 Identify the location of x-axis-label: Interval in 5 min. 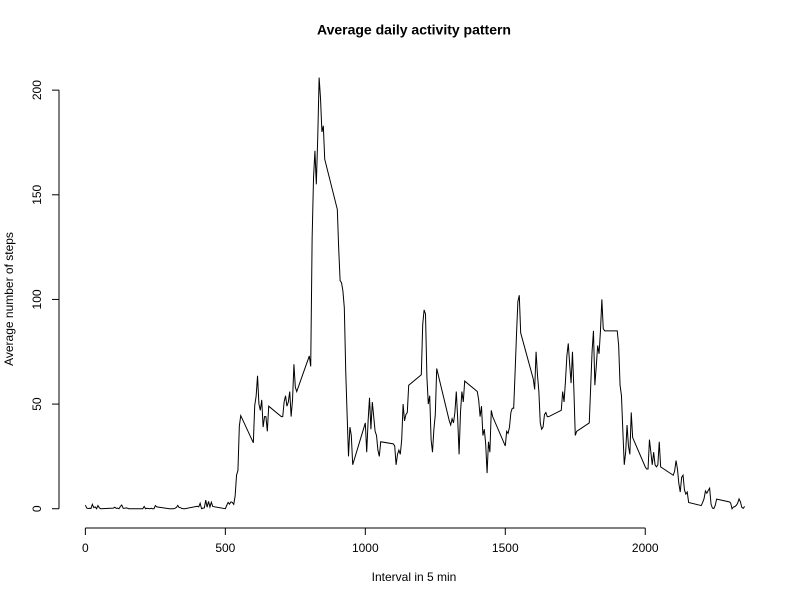
(414, 577).